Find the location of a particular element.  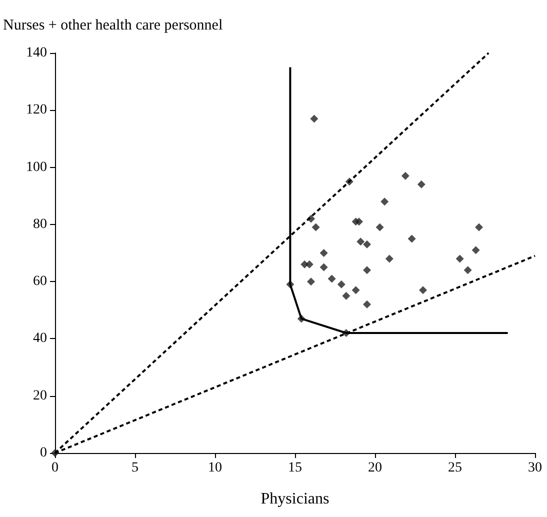

x-tick-label: 0 is located at coordinates (55, 468).